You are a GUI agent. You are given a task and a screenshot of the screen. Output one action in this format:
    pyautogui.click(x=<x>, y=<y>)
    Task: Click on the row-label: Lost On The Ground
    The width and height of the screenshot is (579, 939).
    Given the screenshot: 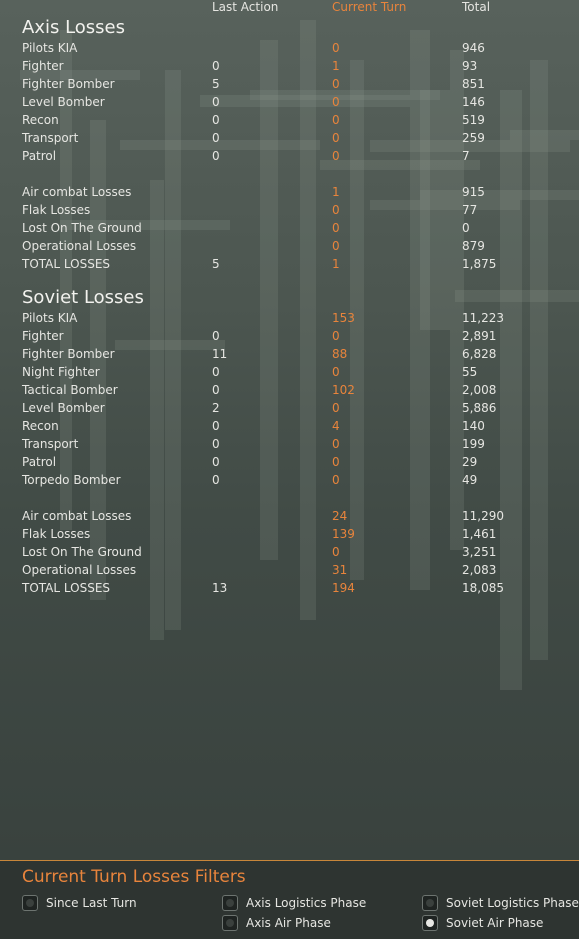 What is the action you would take?
    pyautogui.click(x=82, y=228)
    